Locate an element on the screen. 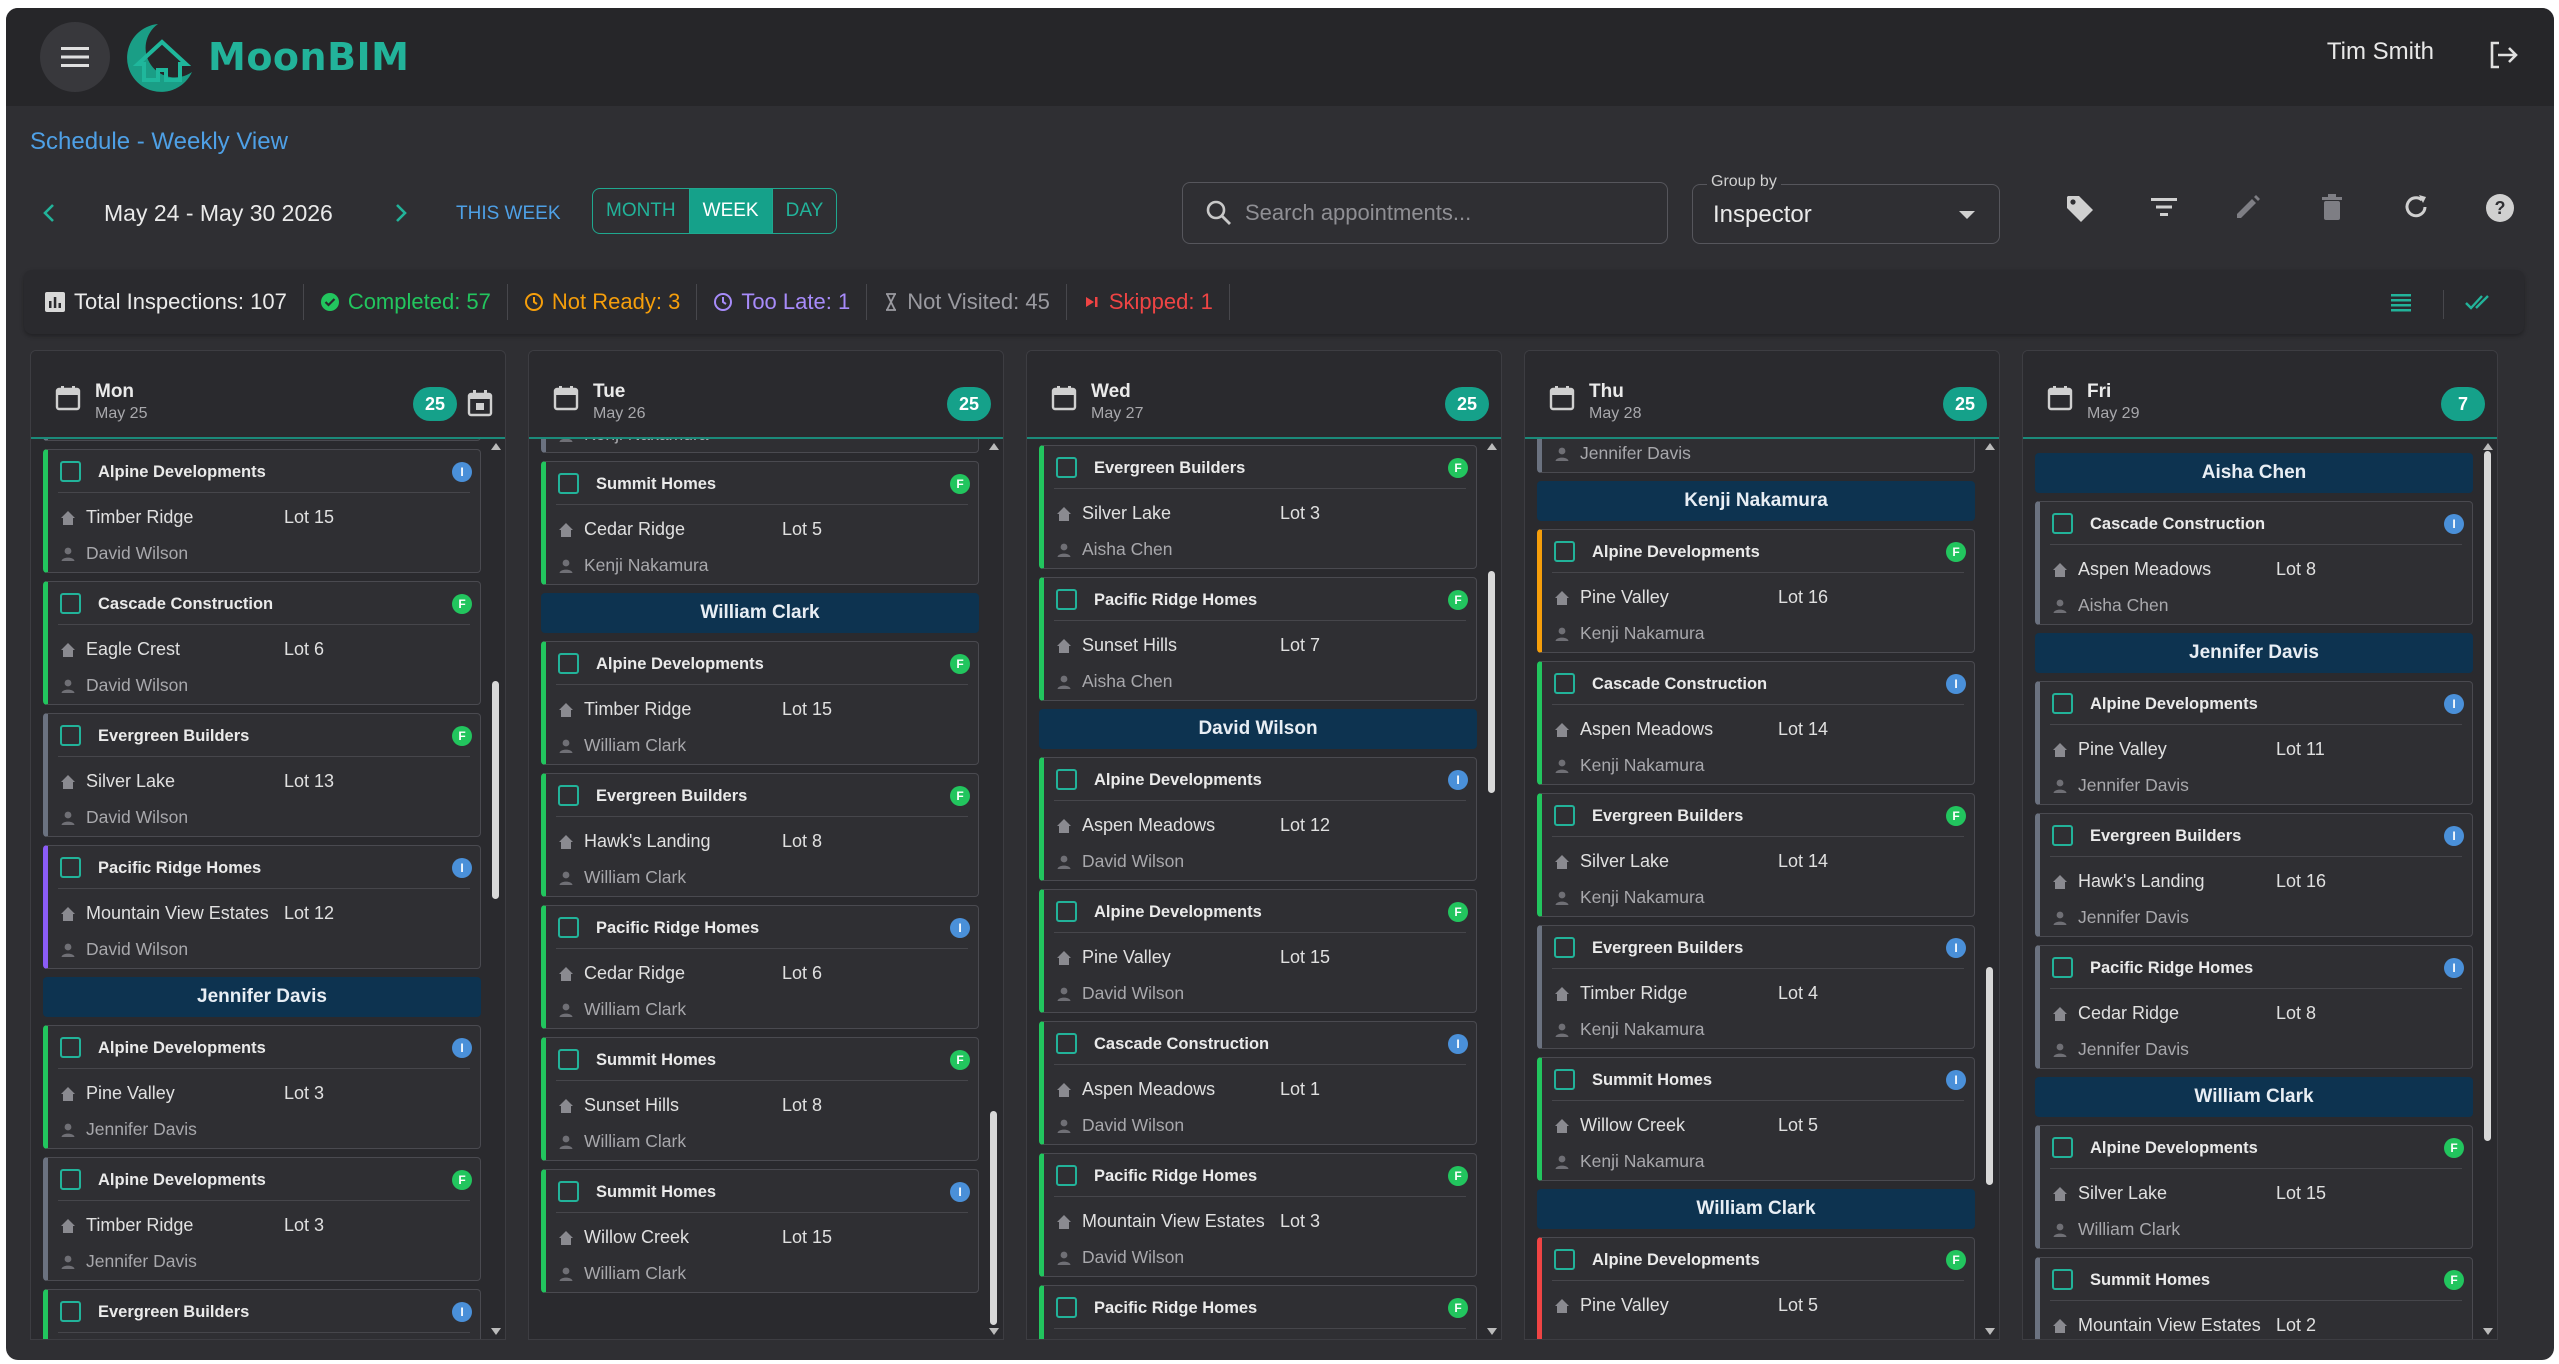 The width and height of the screenshot is (2559, 1364). stat-completed: Completed: 57 is located at coordinates (414, 302).